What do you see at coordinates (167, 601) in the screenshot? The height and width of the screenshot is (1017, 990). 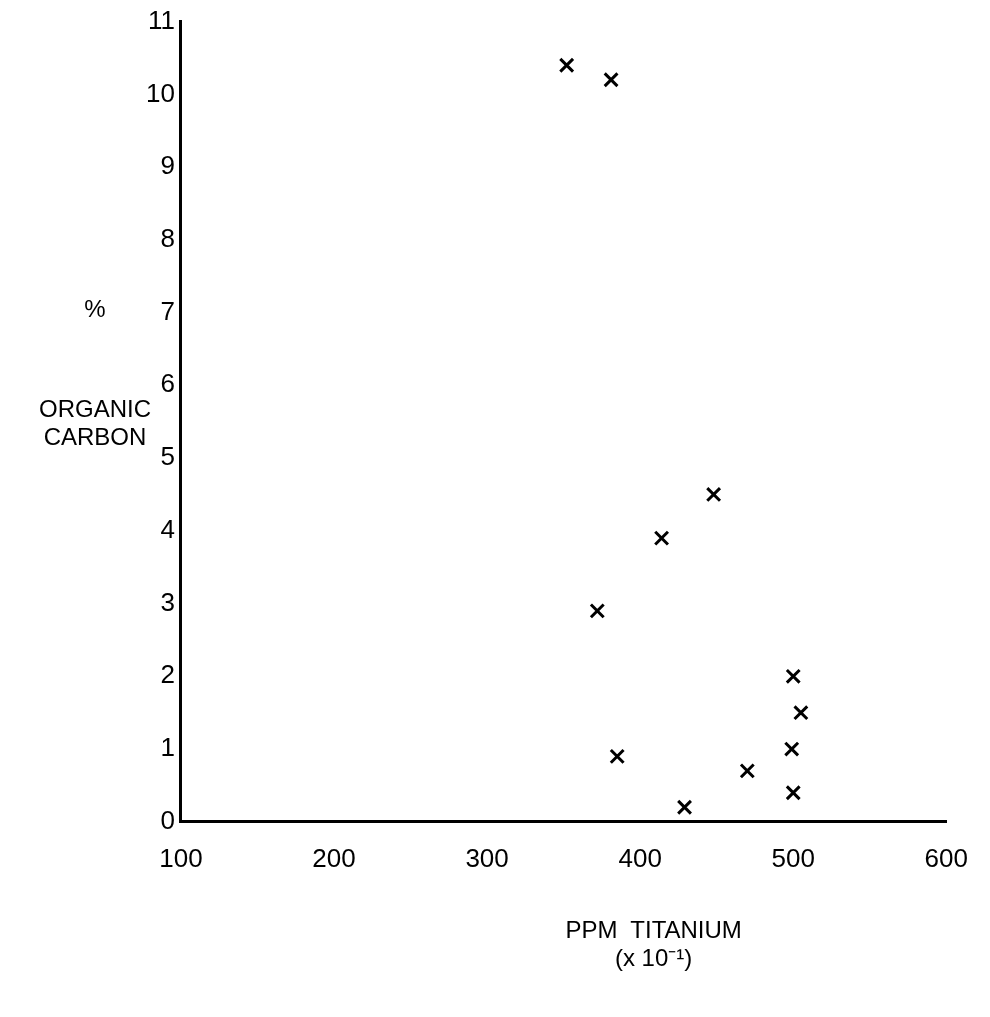 I see `y-tick-label: 3` at bounding box center [167, 601].